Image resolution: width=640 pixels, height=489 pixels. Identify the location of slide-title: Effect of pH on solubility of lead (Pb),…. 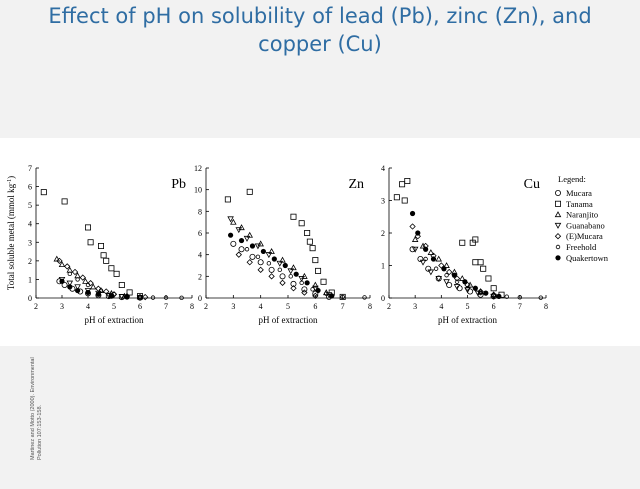
(320, 30).